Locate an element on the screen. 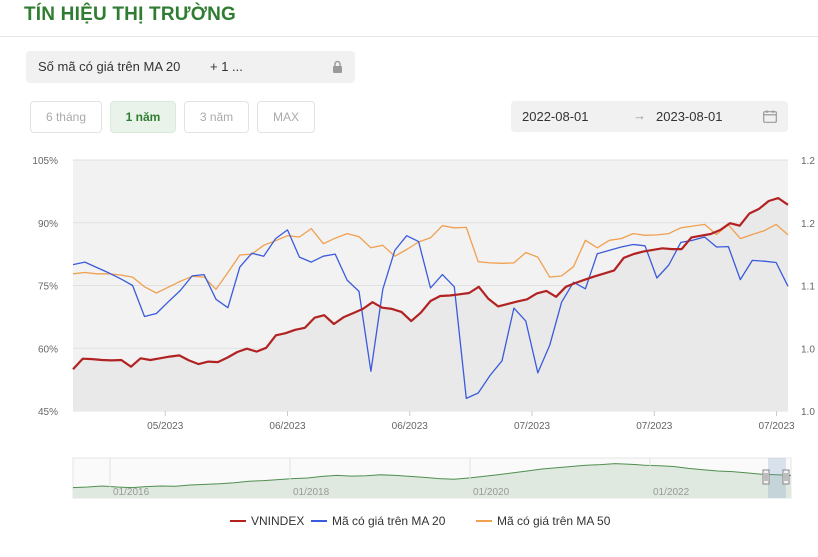 This screenshot has height=557, width=818. y-axis-left: 105% 90% 75% 60% 45% is located at coordinates (45, 287).